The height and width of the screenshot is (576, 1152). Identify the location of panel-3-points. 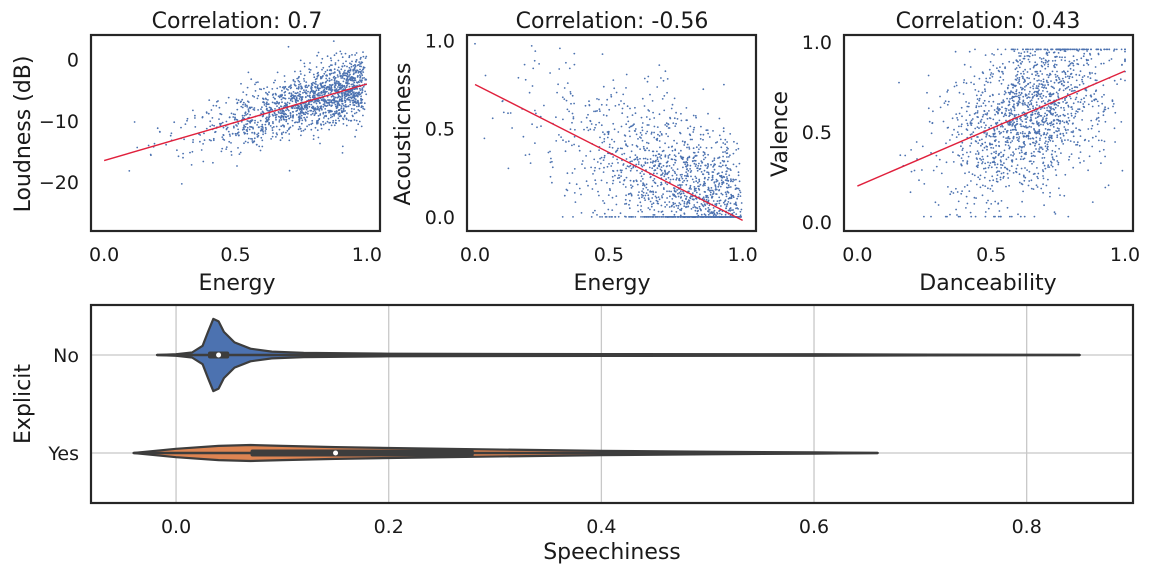
(1012, 133).